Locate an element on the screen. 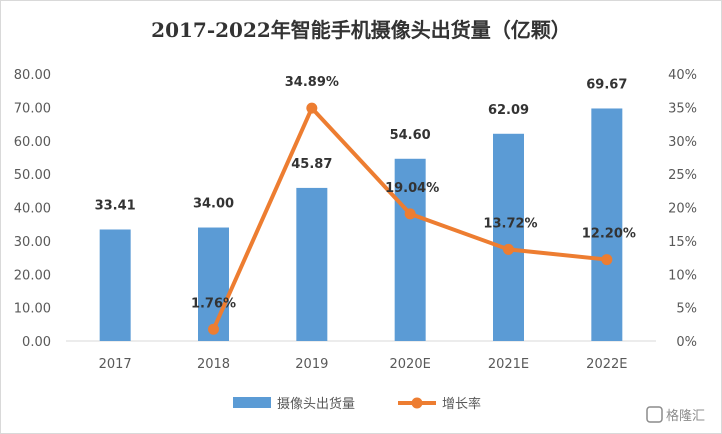 The height and width of the screenshot is (434, 722). legend-bar-swatch is located at coordinates (252, 402).